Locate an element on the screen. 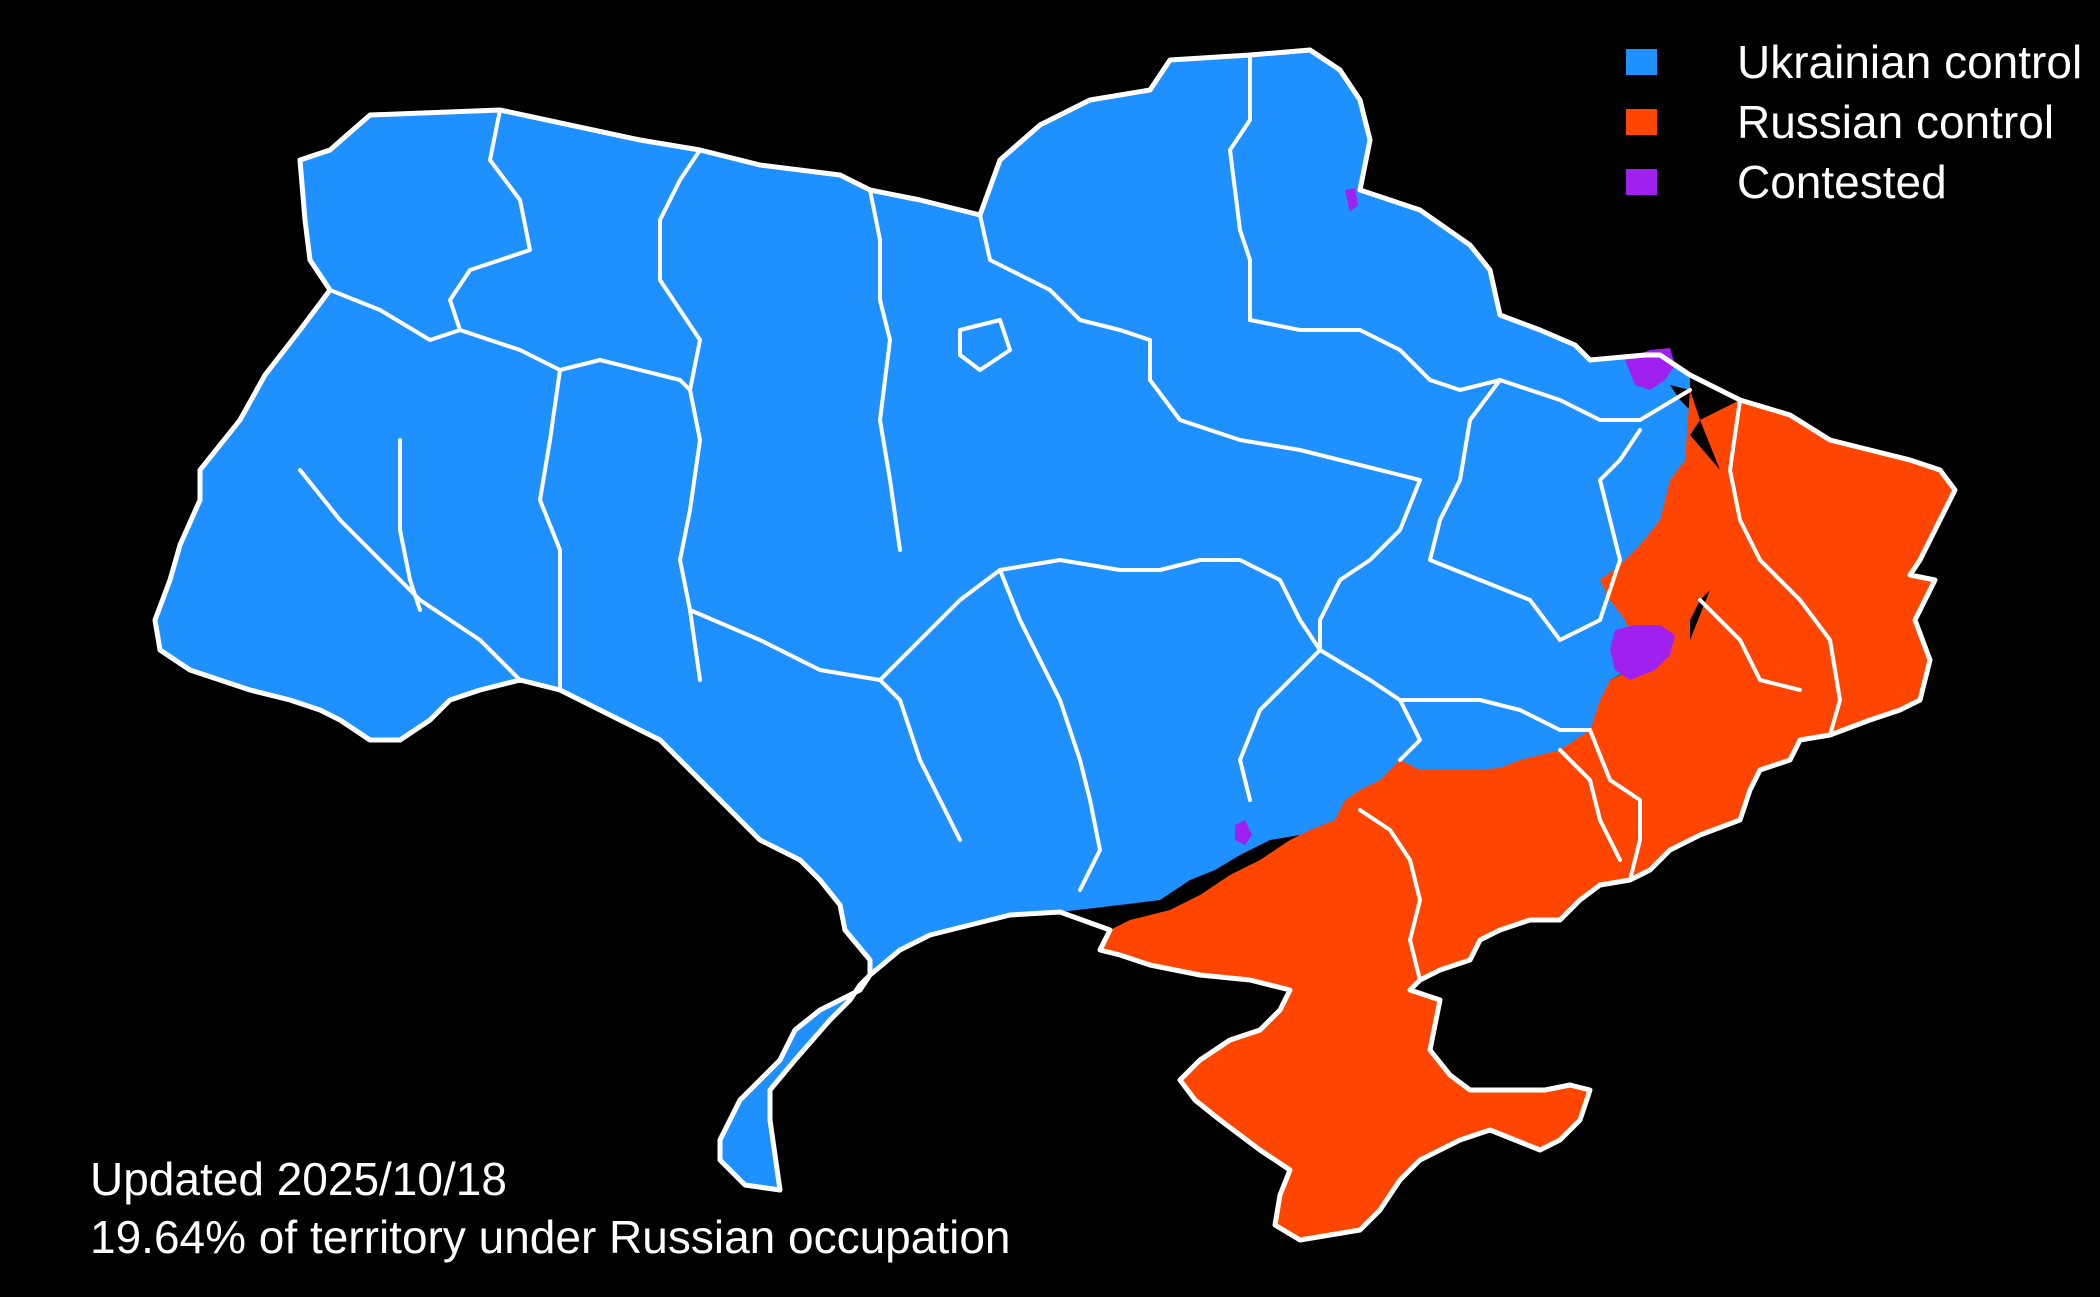 The height and width of the screenshot is (1297, 2100). legend-item-russian: Russian control is located at coordinates (1857, 122).